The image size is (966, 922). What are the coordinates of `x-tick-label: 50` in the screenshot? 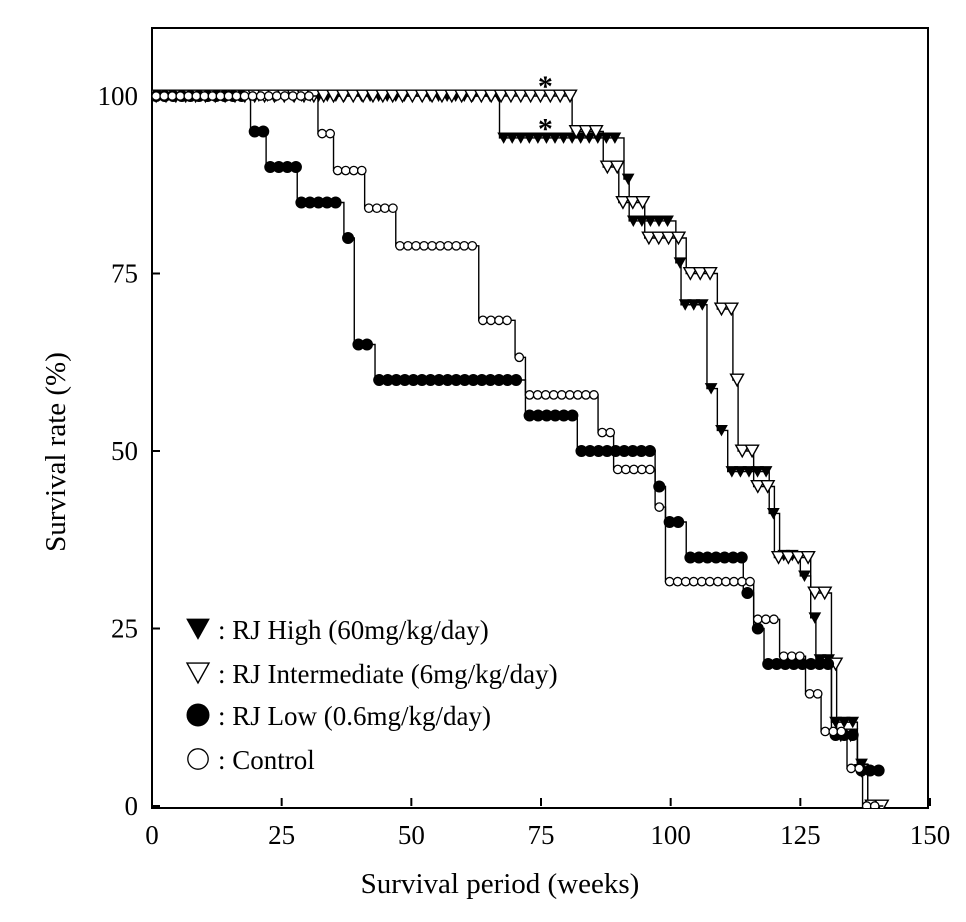 It's located at (411, 835).